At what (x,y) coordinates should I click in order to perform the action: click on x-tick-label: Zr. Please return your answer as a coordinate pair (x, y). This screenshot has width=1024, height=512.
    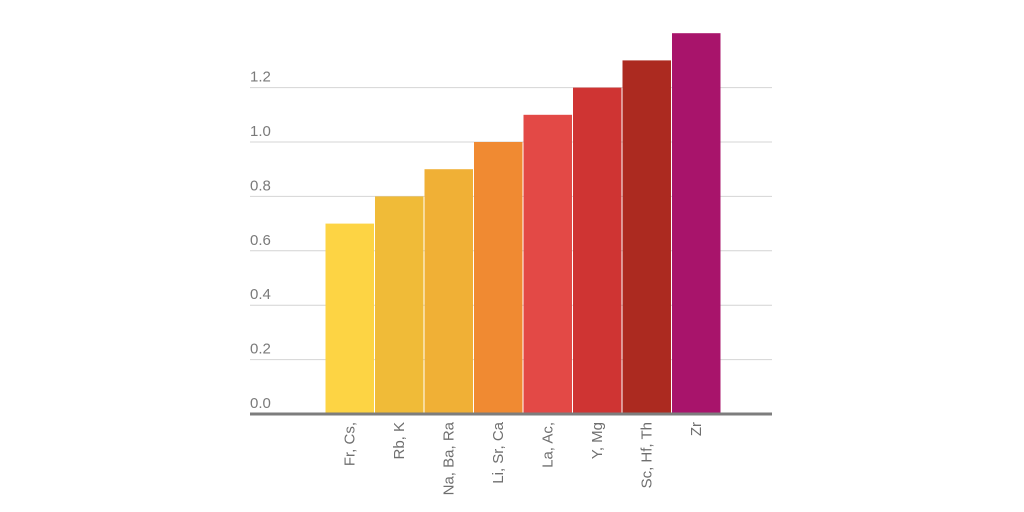
    Looking at the image, I should click on (696, 429).